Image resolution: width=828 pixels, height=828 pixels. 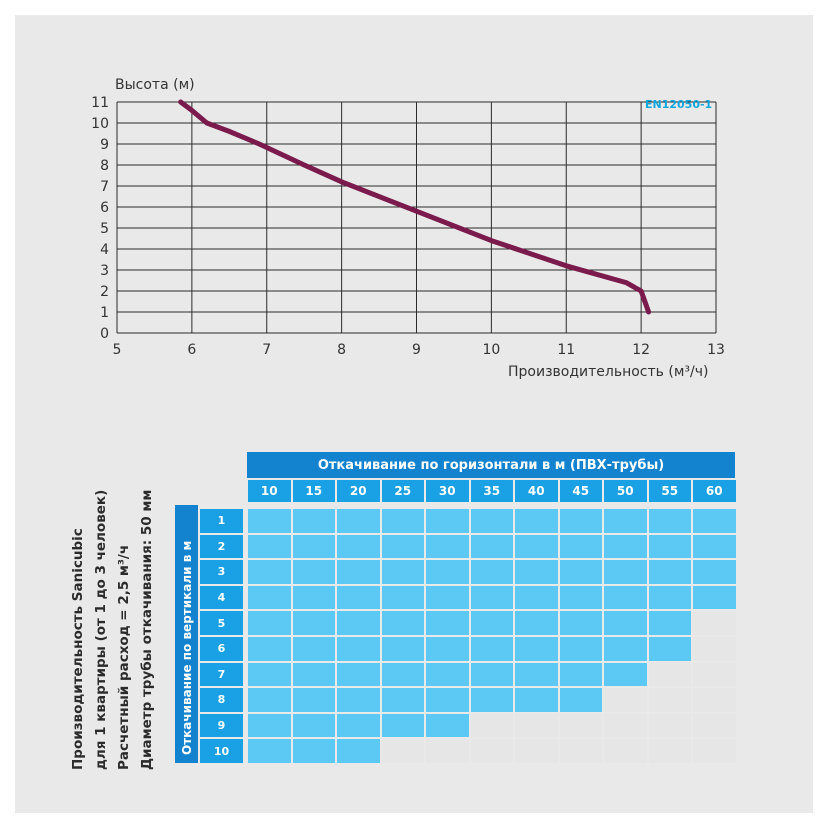 I want to click on y-axis-ticks: 0 1 2 3 4 5 6 7 8 9 10 11, so click(x=100, y=218).